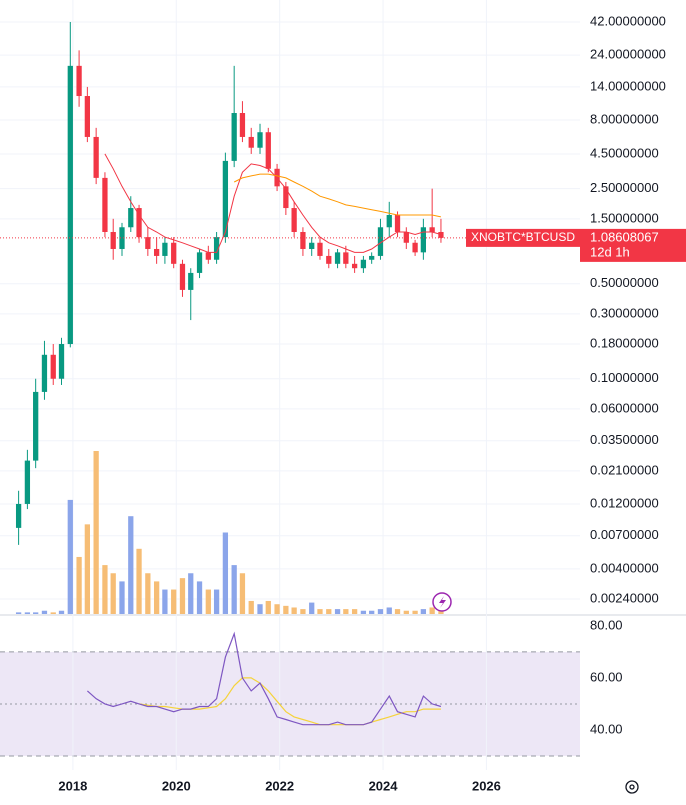  What do you see at coordinates (624, 597) in the screenshot?
I see `y-tick-label: 0.00240000` at bounding box center [624, 597].